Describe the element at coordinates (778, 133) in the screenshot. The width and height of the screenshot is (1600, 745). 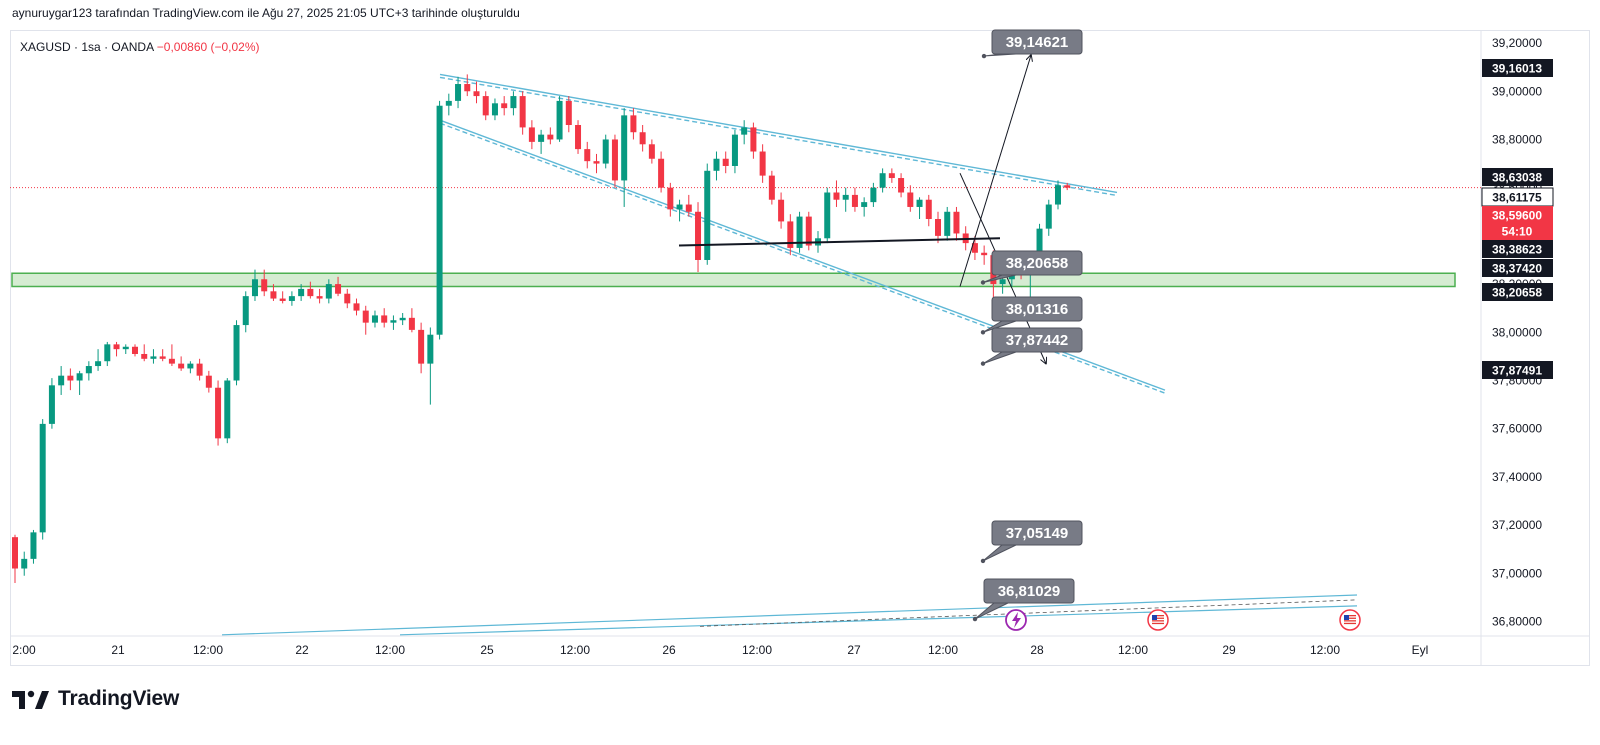
I see `channel-upper-line` at that location.